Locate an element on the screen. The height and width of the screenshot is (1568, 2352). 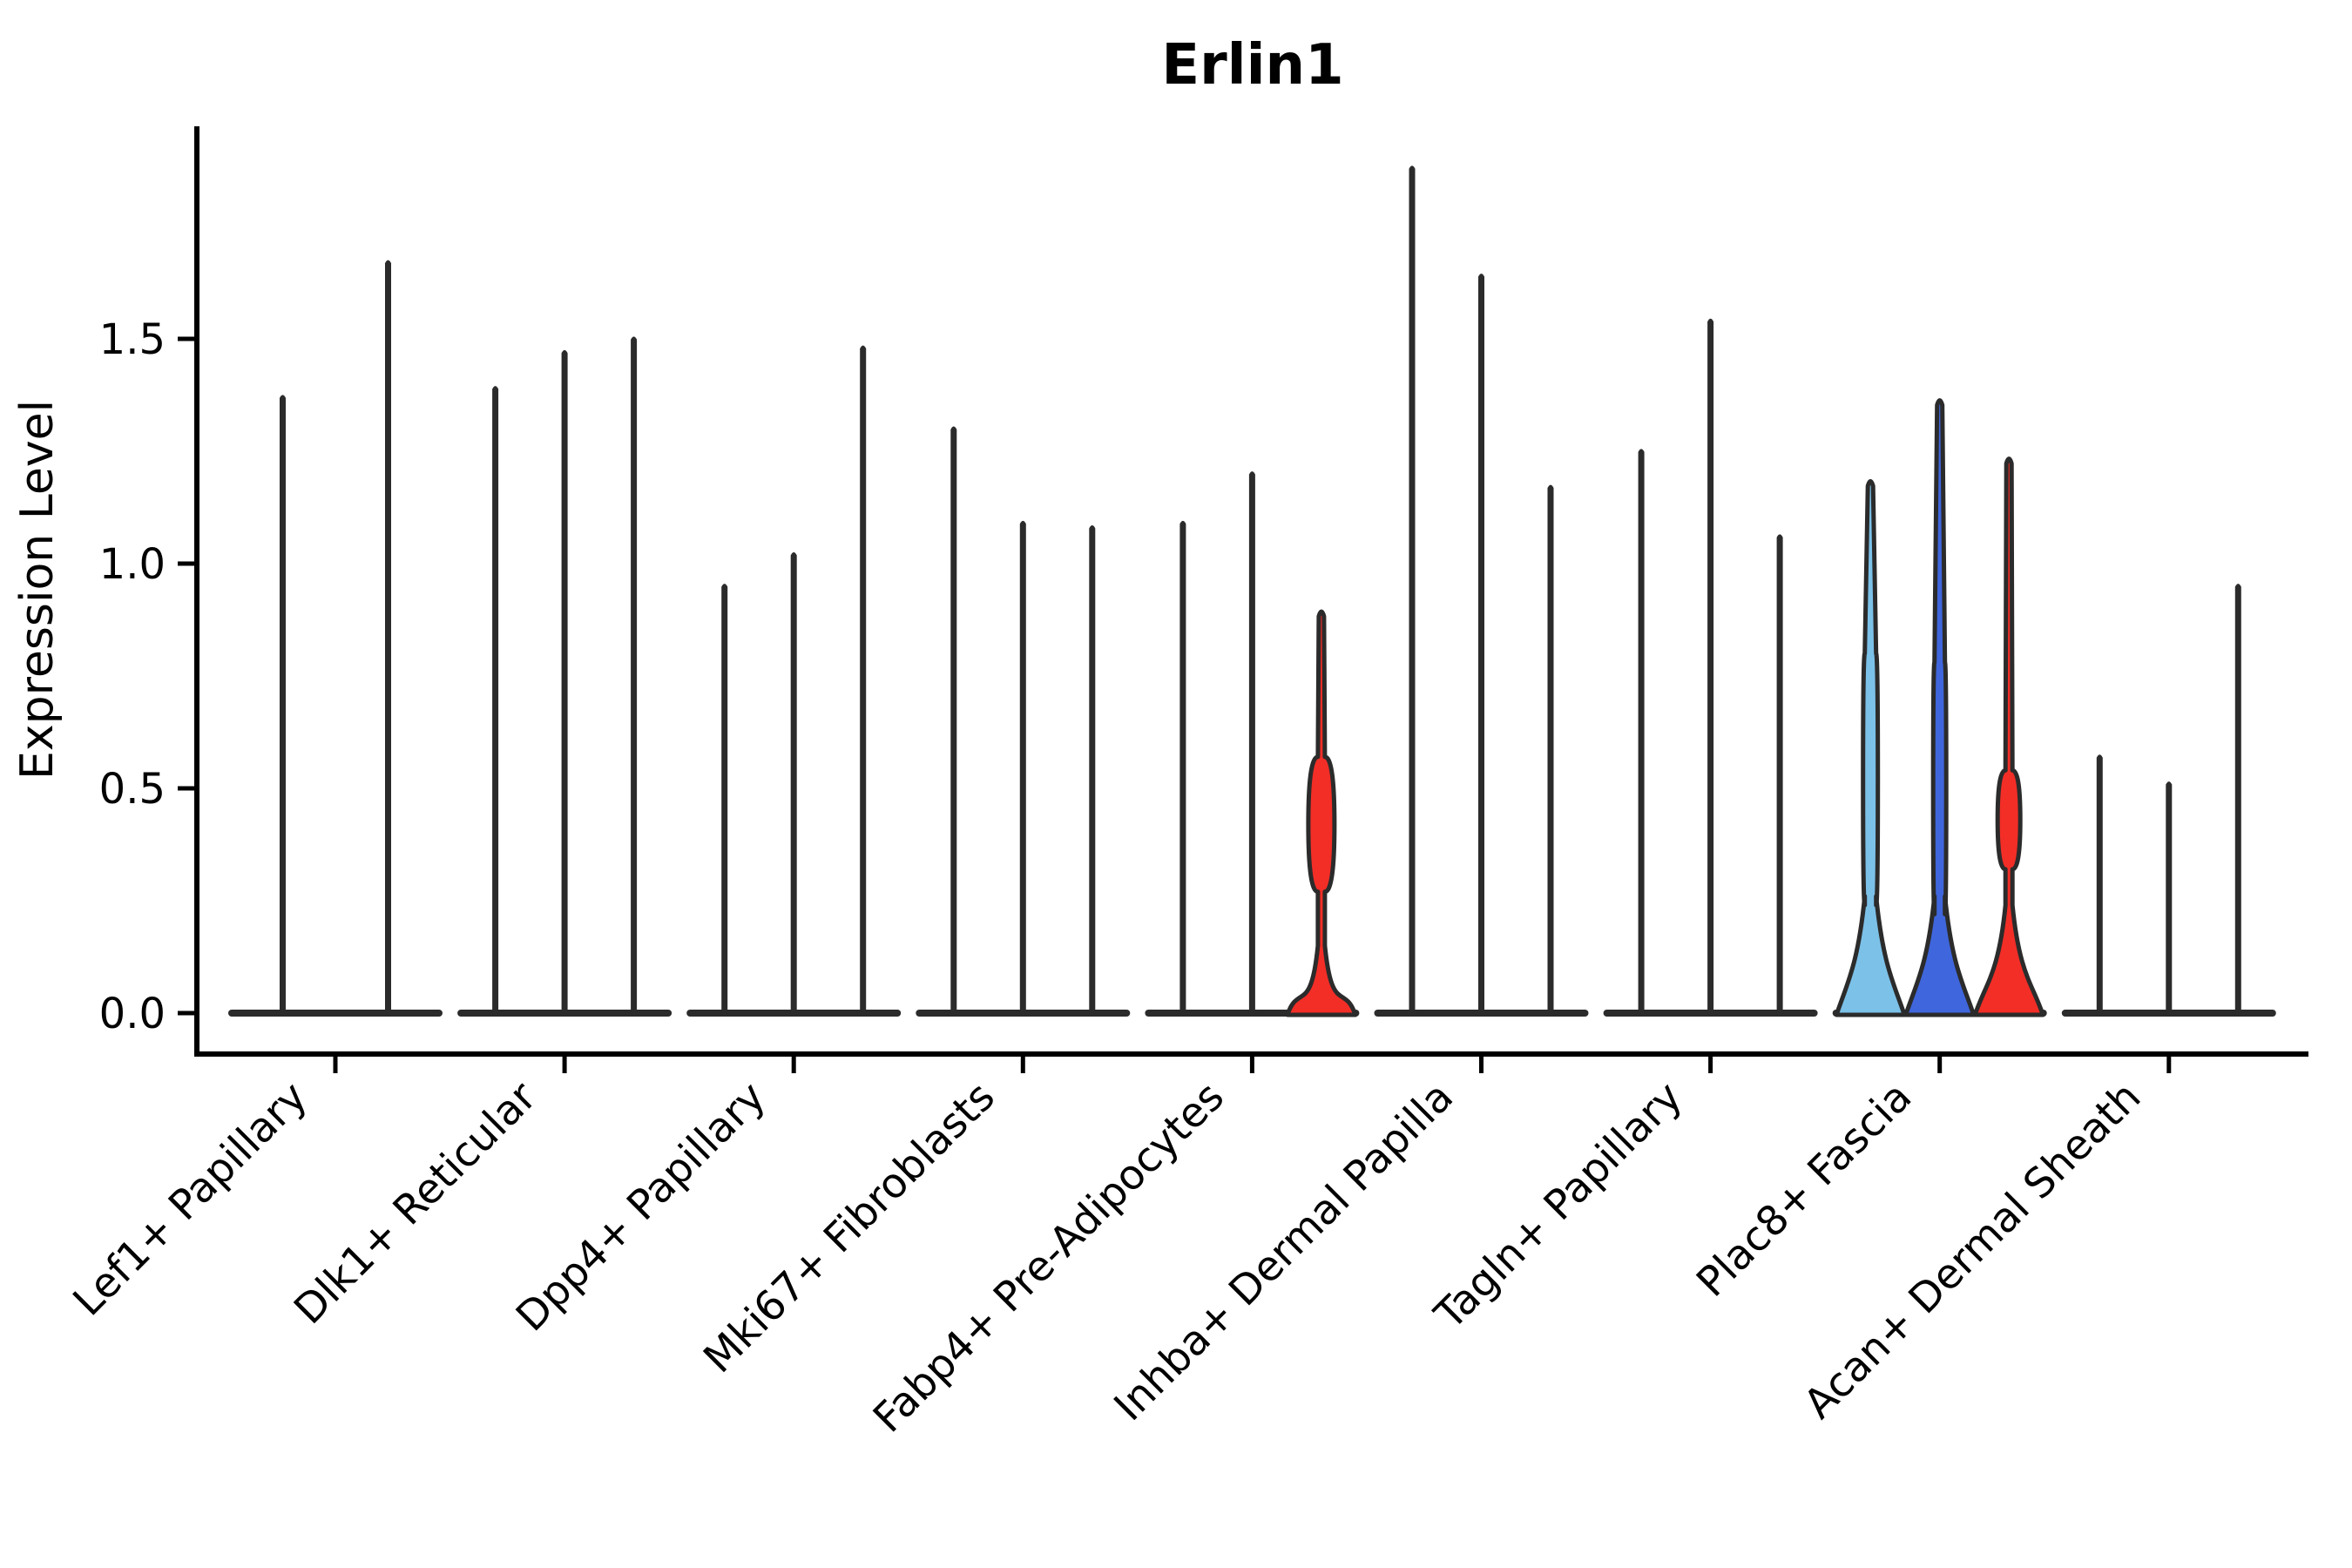
x-tick-label: Lef1+ Papillary is located at coordinates (190, 1199).